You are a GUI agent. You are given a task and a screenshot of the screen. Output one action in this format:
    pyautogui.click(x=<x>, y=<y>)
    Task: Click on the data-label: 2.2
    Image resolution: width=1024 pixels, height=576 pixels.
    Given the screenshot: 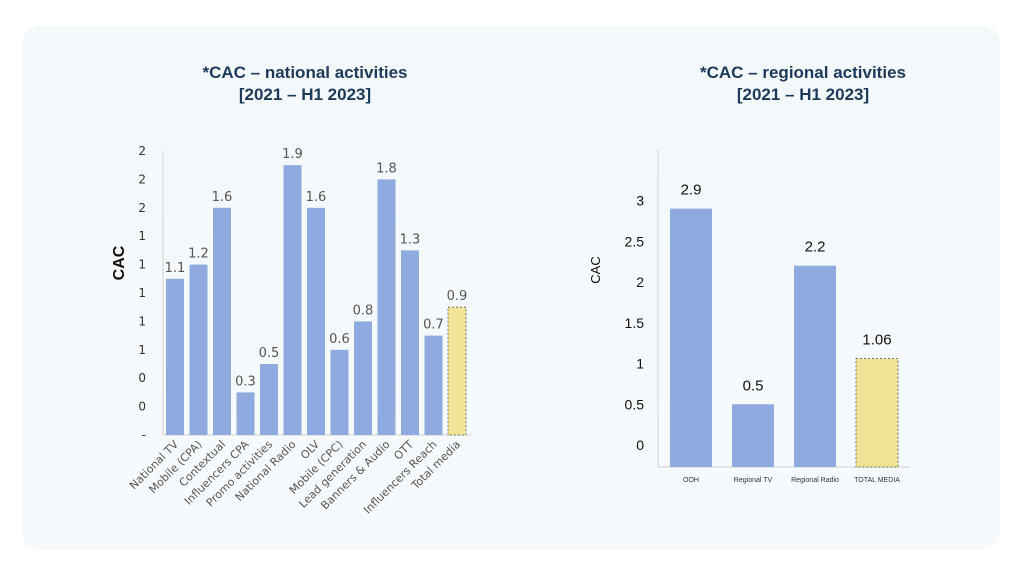 What is the action you would take?
    pyautogui.click(x=815, y=247)
    